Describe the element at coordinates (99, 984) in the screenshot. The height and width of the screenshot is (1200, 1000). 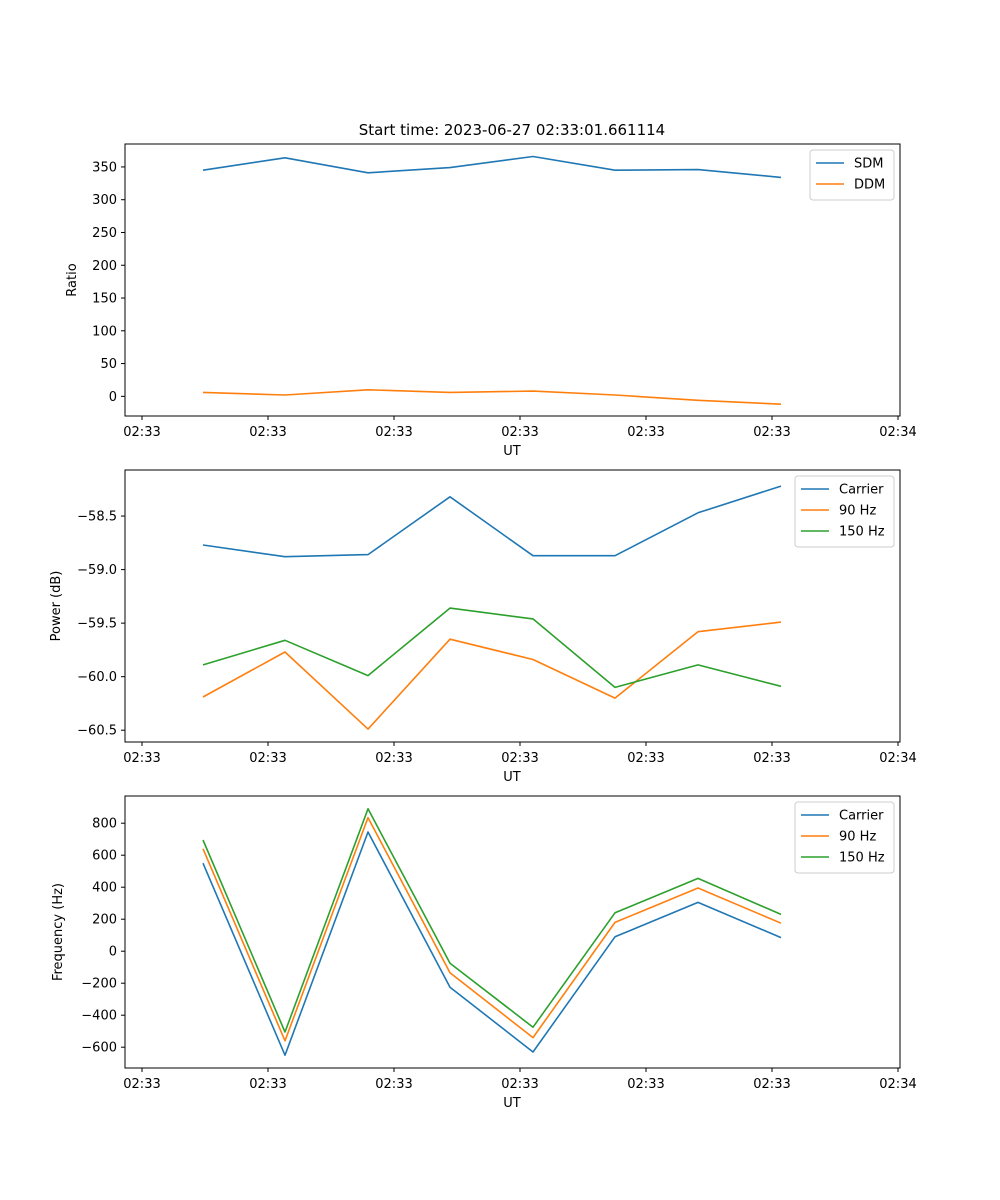
I see `y-tick-label: −200` at that location.